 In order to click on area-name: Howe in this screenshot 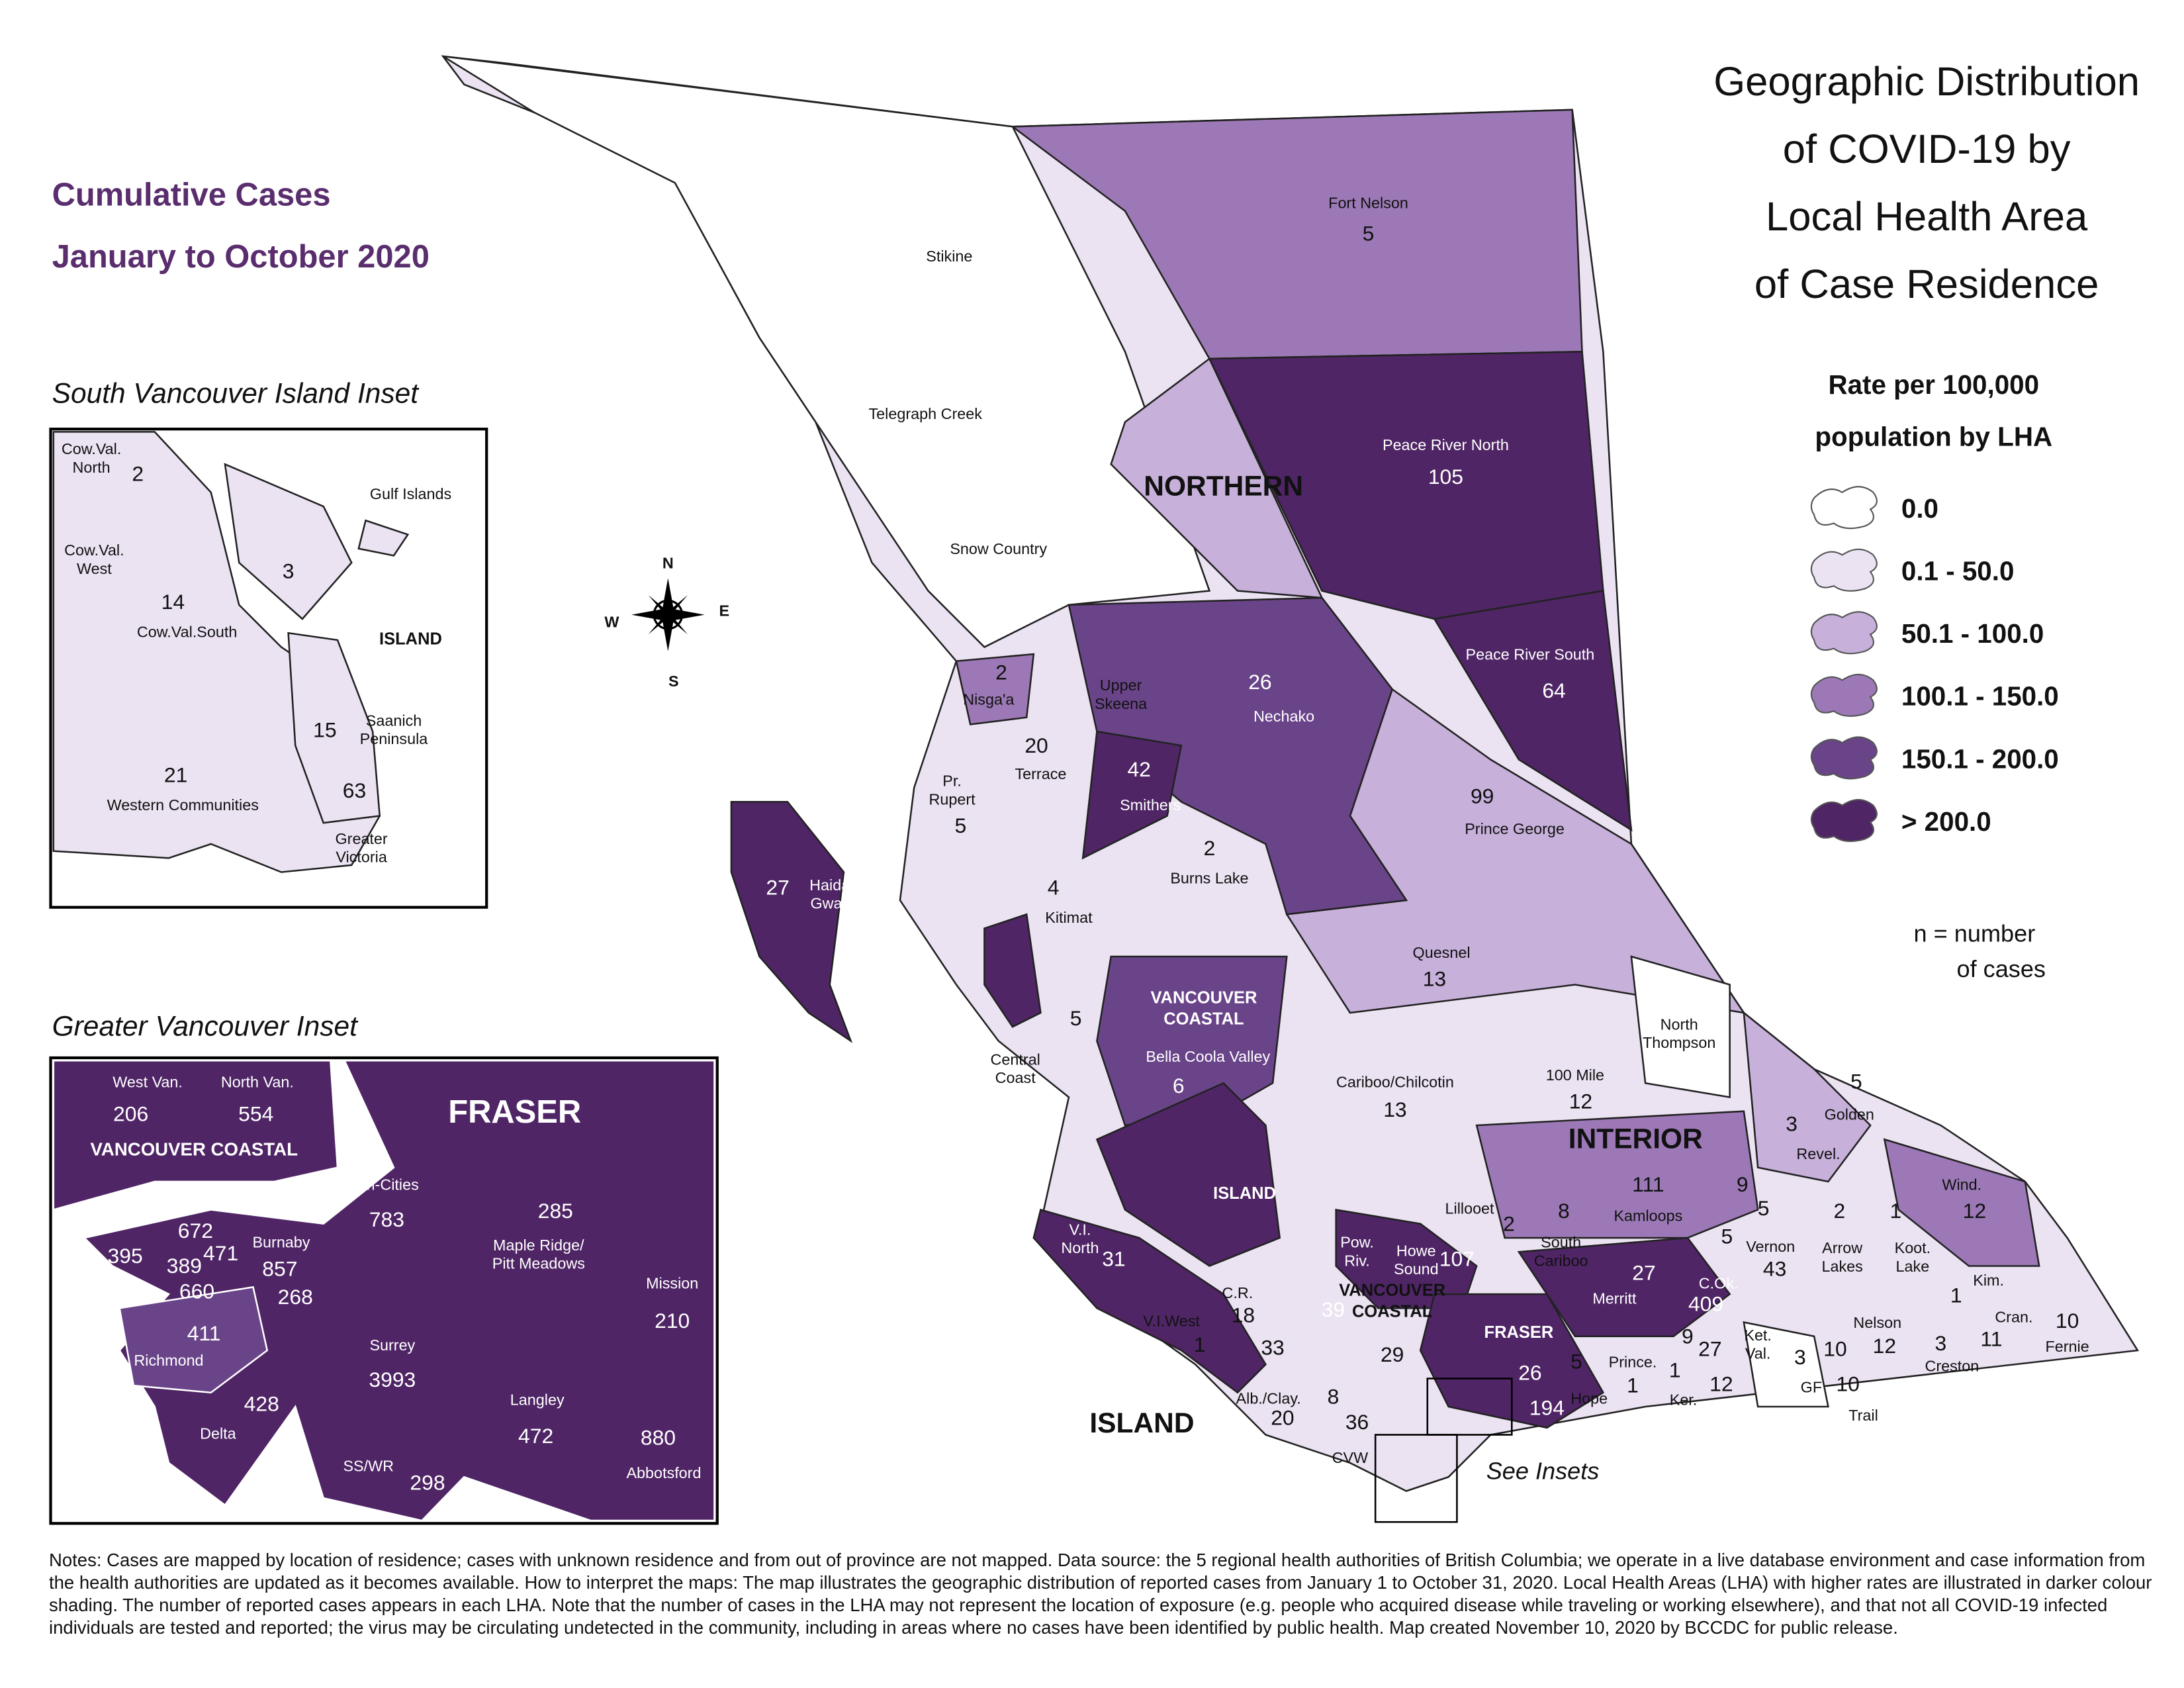, I will do `click(1416, 1250)`.